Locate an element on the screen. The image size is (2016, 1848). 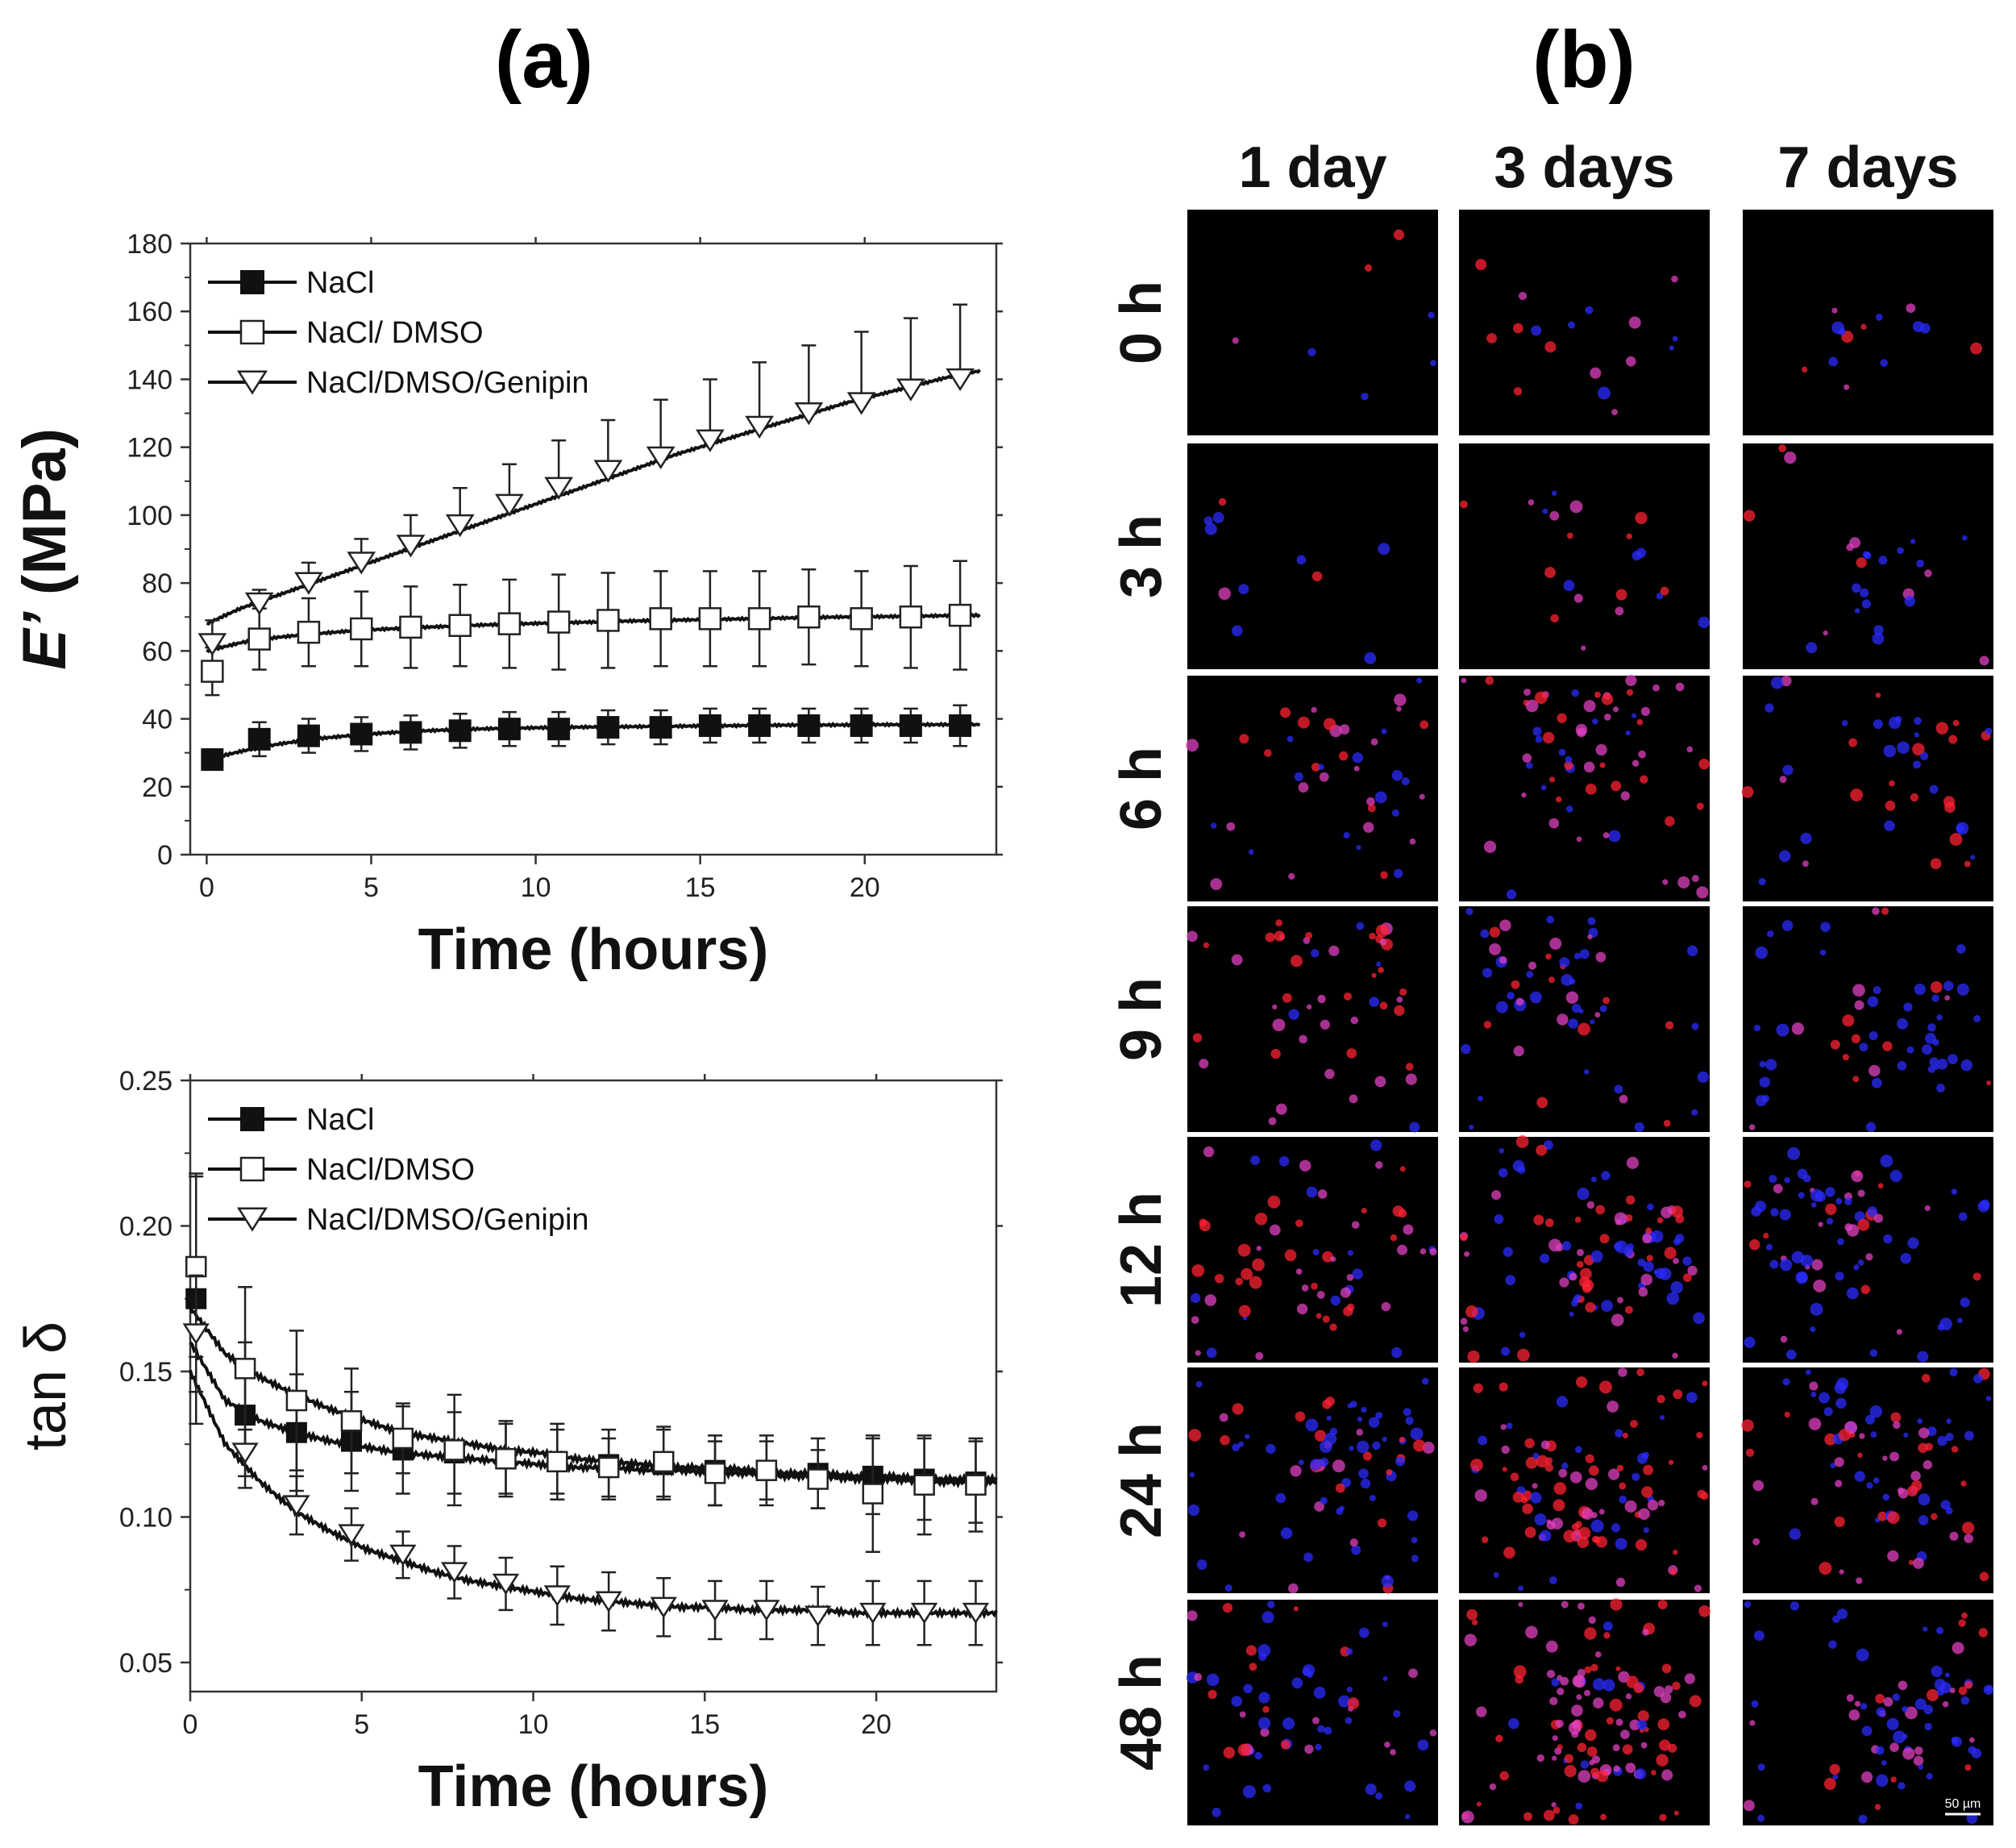
y-axis-label: E’ (MPa) is located at coordinates (44, 549).